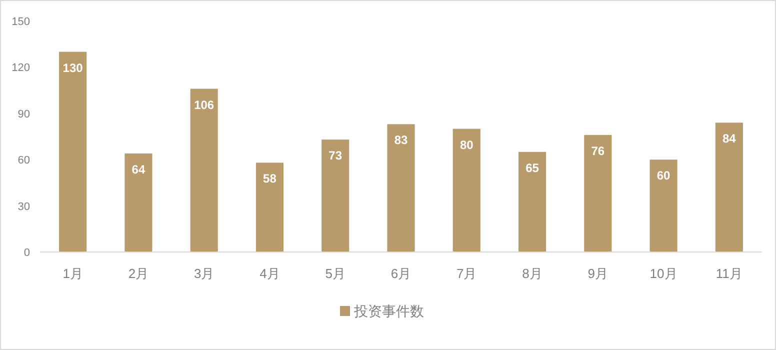  I want to click on x-tick-label: 3月, so click(204, 273).